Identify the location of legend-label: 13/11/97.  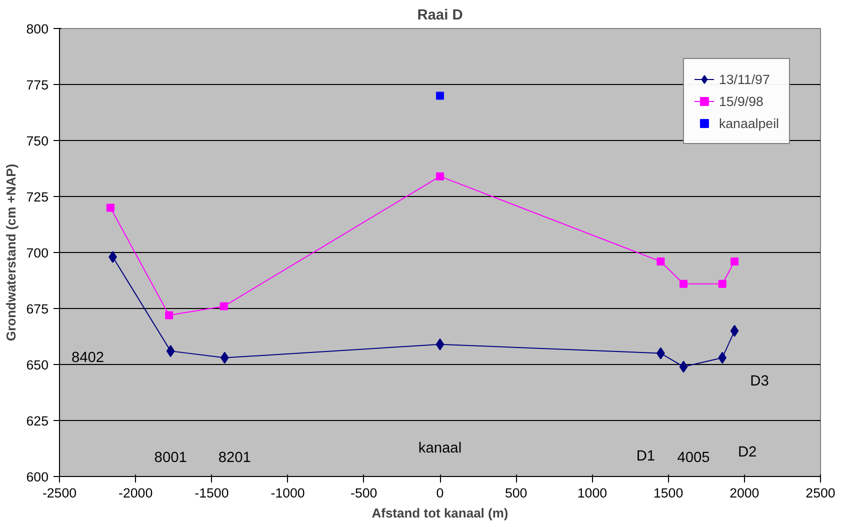
(744, 79).